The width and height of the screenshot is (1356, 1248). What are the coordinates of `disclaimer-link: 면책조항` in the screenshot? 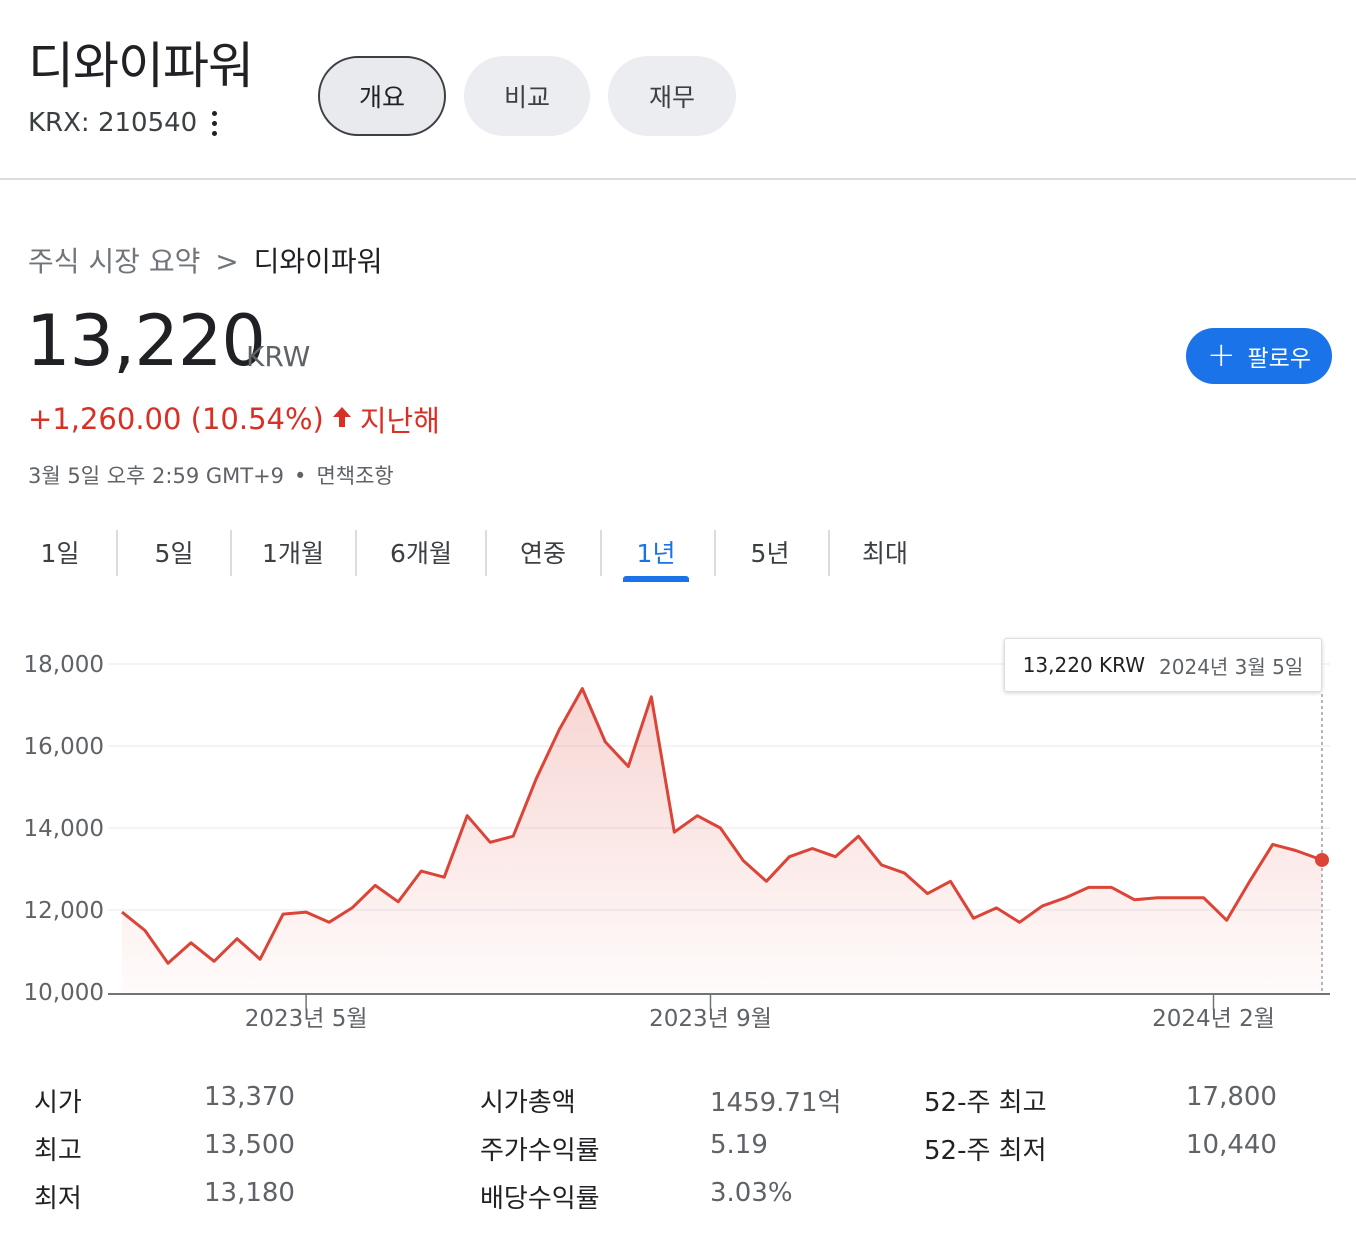 It's located at (355, 476).